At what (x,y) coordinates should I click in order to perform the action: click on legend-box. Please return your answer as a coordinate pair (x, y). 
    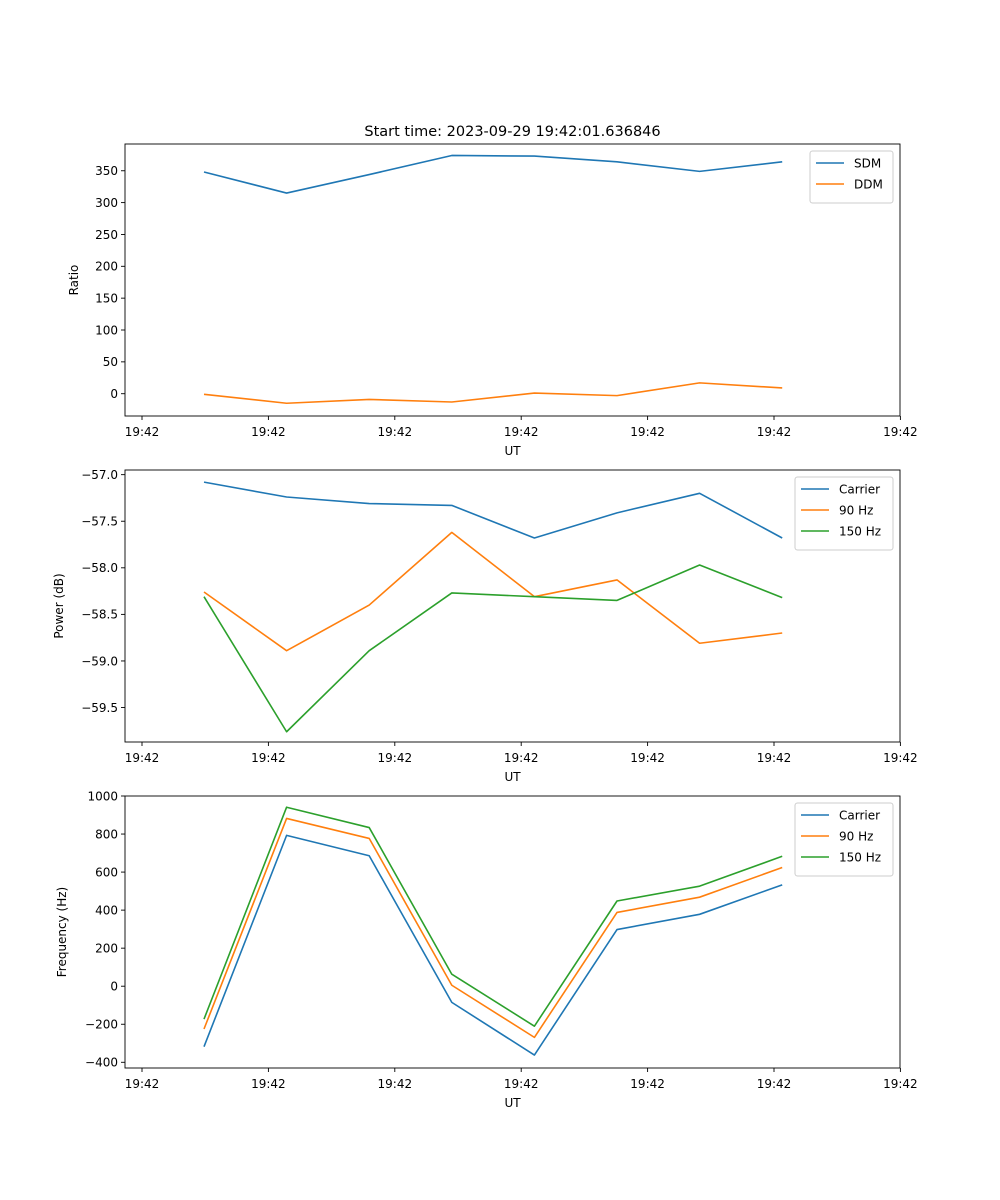
    Looking at the image, I should click on (851, 177).